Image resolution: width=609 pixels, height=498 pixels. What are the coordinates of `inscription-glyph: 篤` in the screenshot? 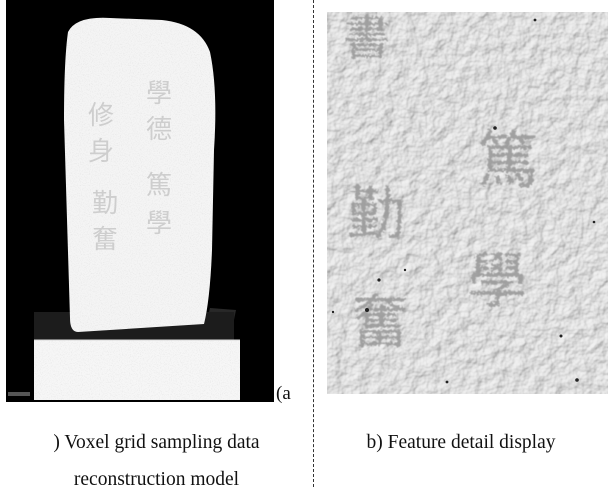 It's located at (159, 186).